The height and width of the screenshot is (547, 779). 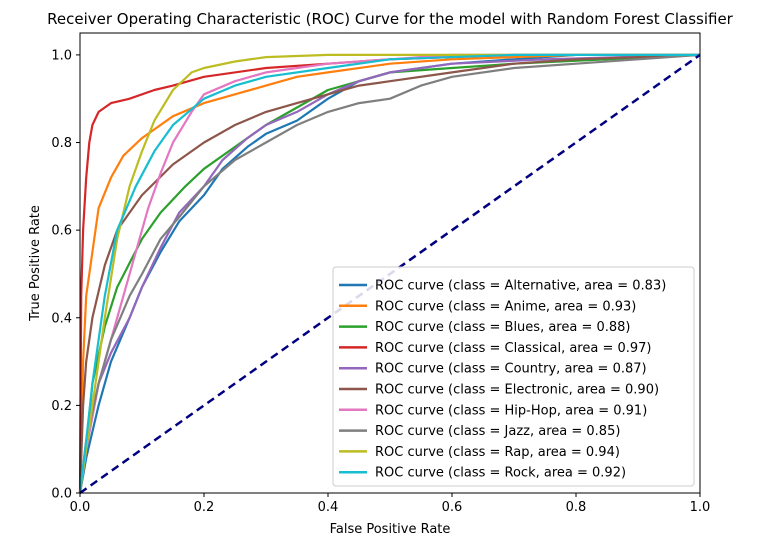 I want to click on y-tick-label: 0.0, so click(x=61, y=494).